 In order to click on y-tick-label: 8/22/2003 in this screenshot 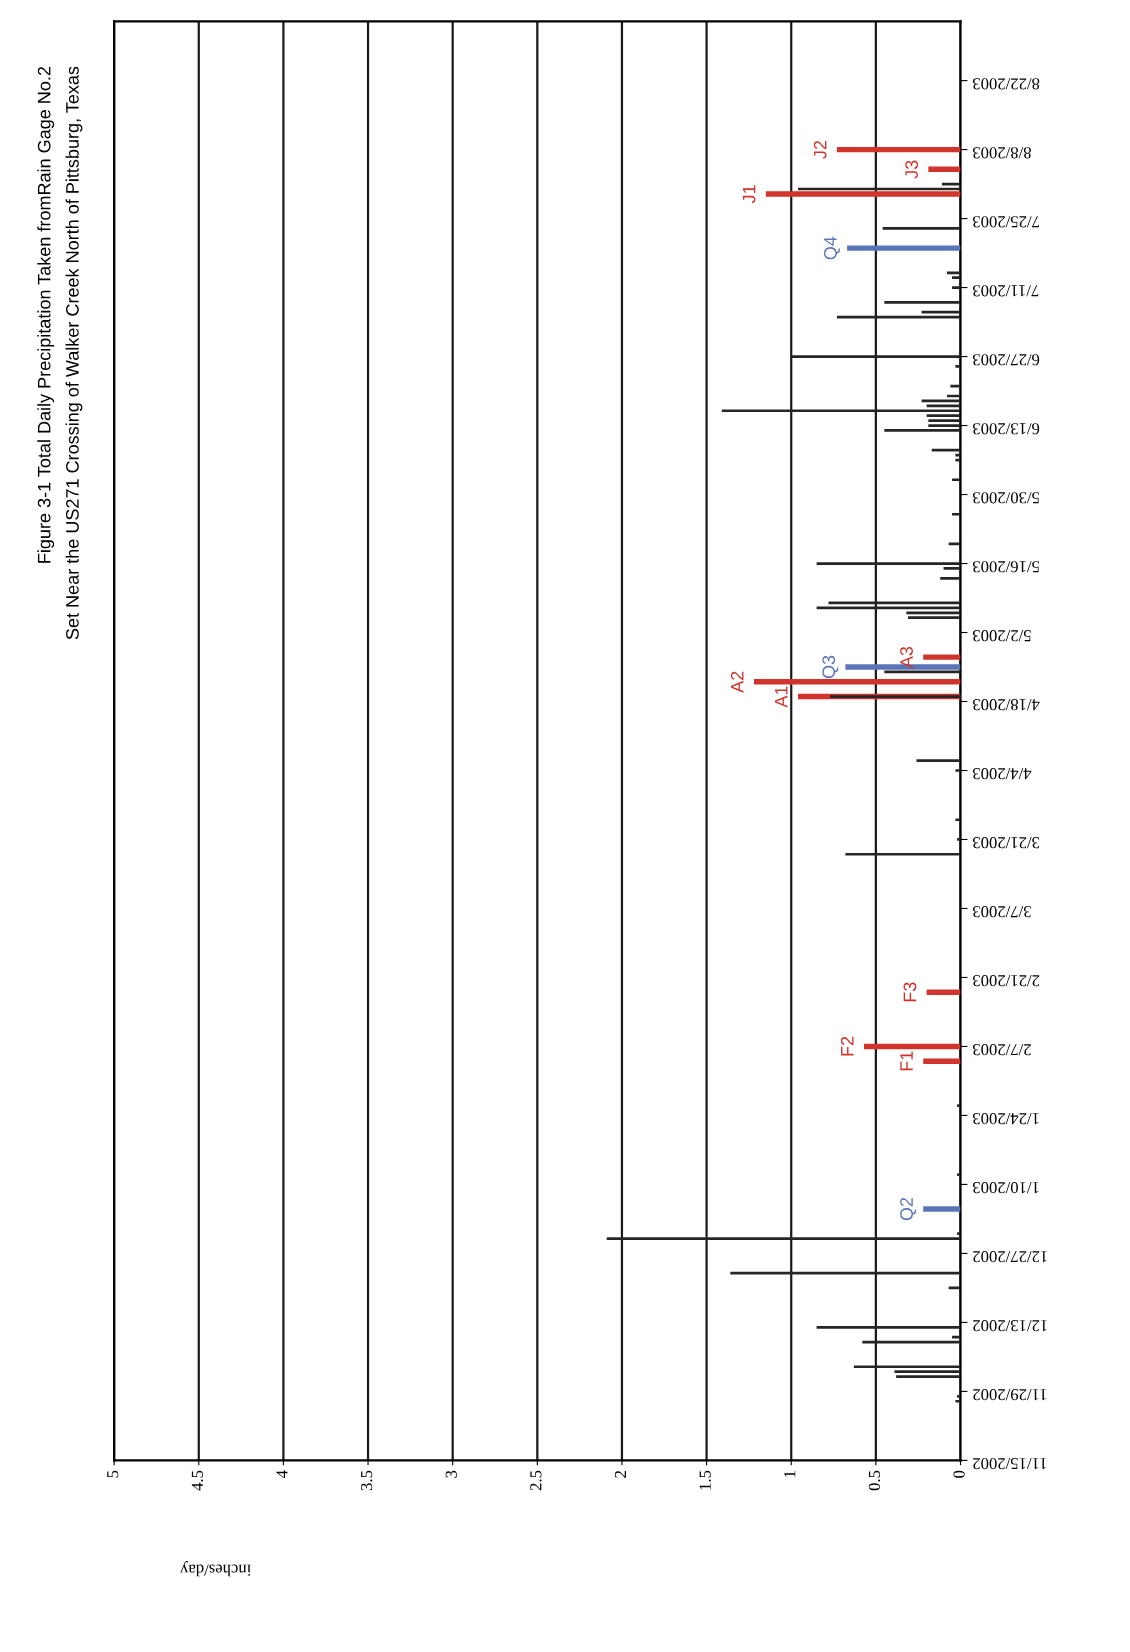, I will do `click(1006, 84)`.